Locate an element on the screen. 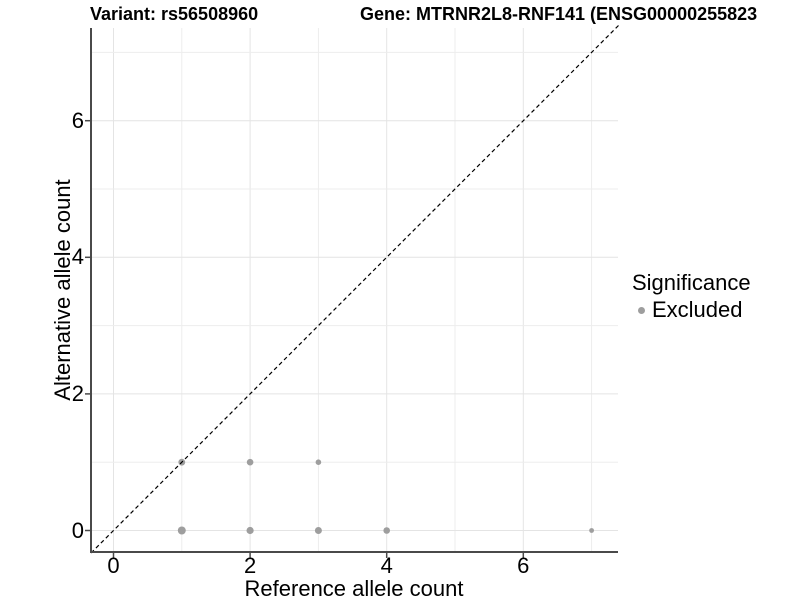 This screenshot has height=602, width=800. legend-point-icon is located at coordinates (641, 310).